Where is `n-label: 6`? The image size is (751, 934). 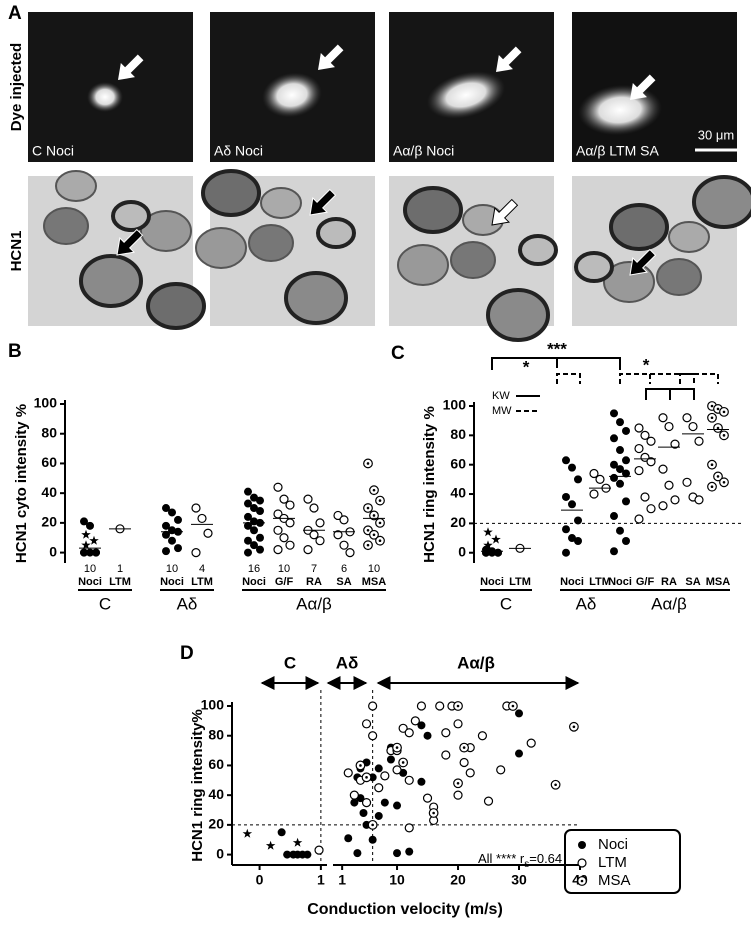
n-label: 6 is located at coordinates (344, 569).